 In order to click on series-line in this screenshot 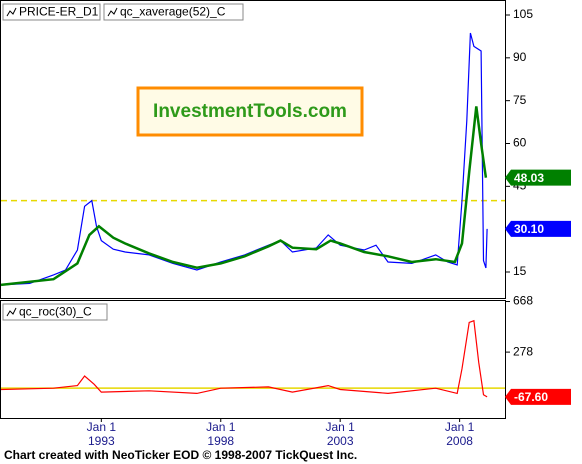, I will do `click(244, 358)`.